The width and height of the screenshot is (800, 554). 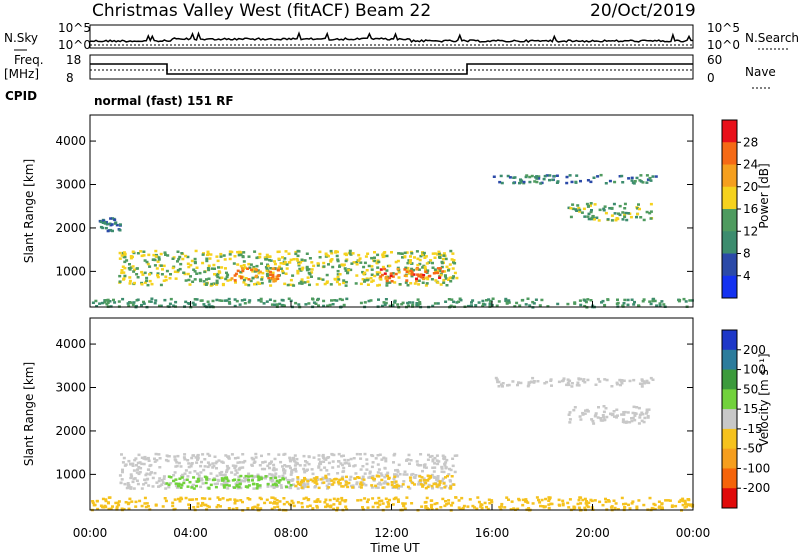 What do you see at coordinates (729, 153) in the screenshot?
I see `colorbar-swatch` at bounding box center [729, 153].